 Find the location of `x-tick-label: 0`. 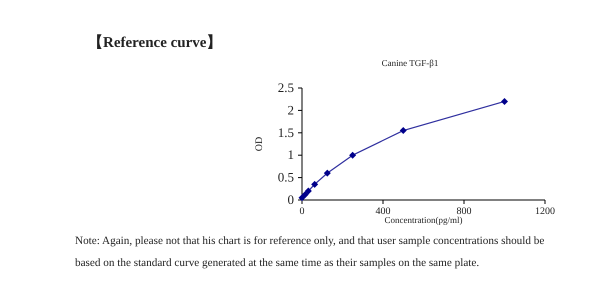

x-tick-label: 0 is located at coordinates (302, 211).